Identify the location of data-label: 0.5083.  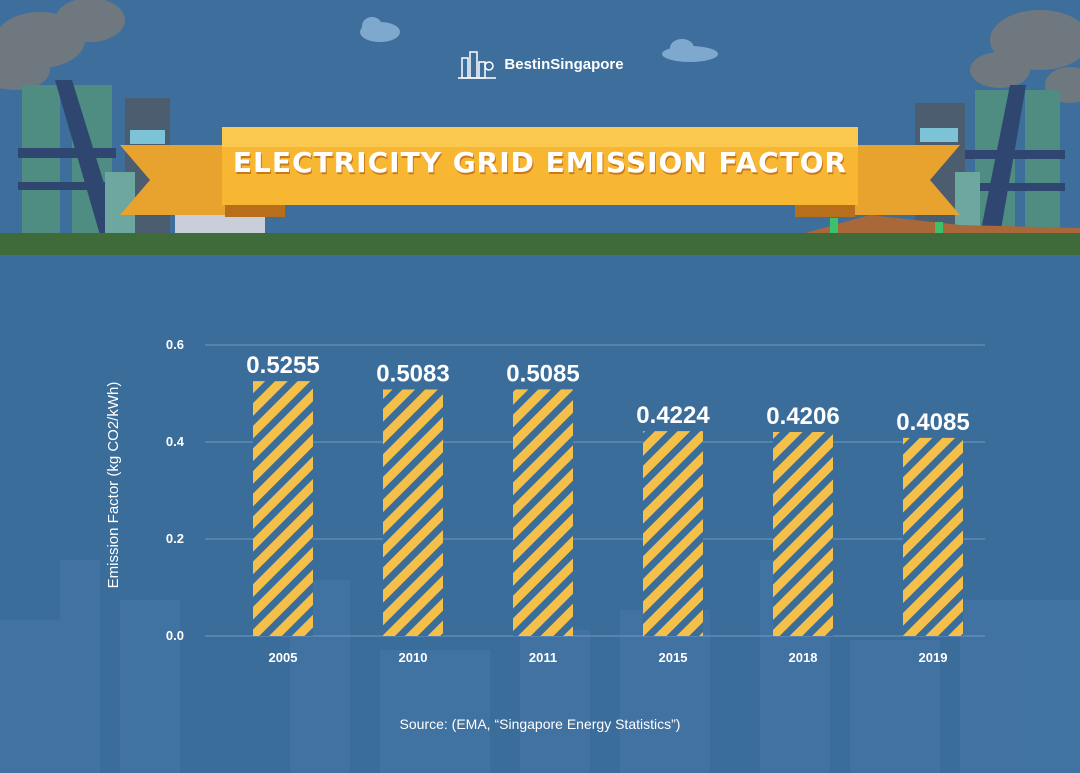
(412, 373).